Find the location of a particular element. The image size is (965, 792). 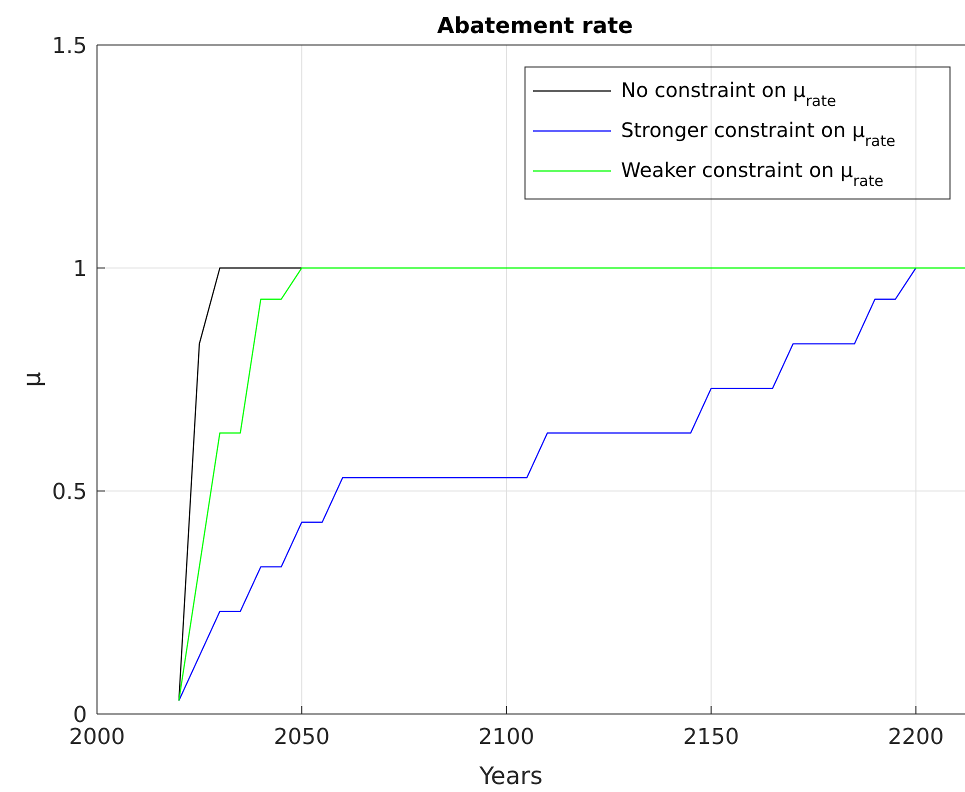

legend-label: Weaker constraint on μ$_{rate}$ is located at coordinates (752, 174).